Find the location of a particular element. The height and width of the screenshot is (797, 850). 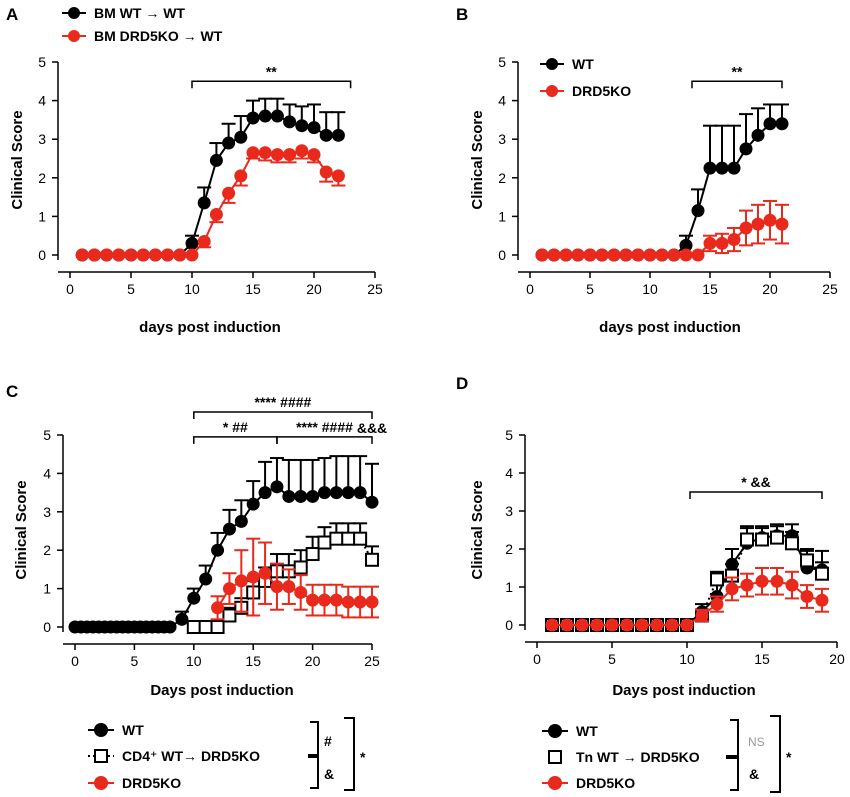

x-tick-label: 5 is located at coordinates (612, 659).